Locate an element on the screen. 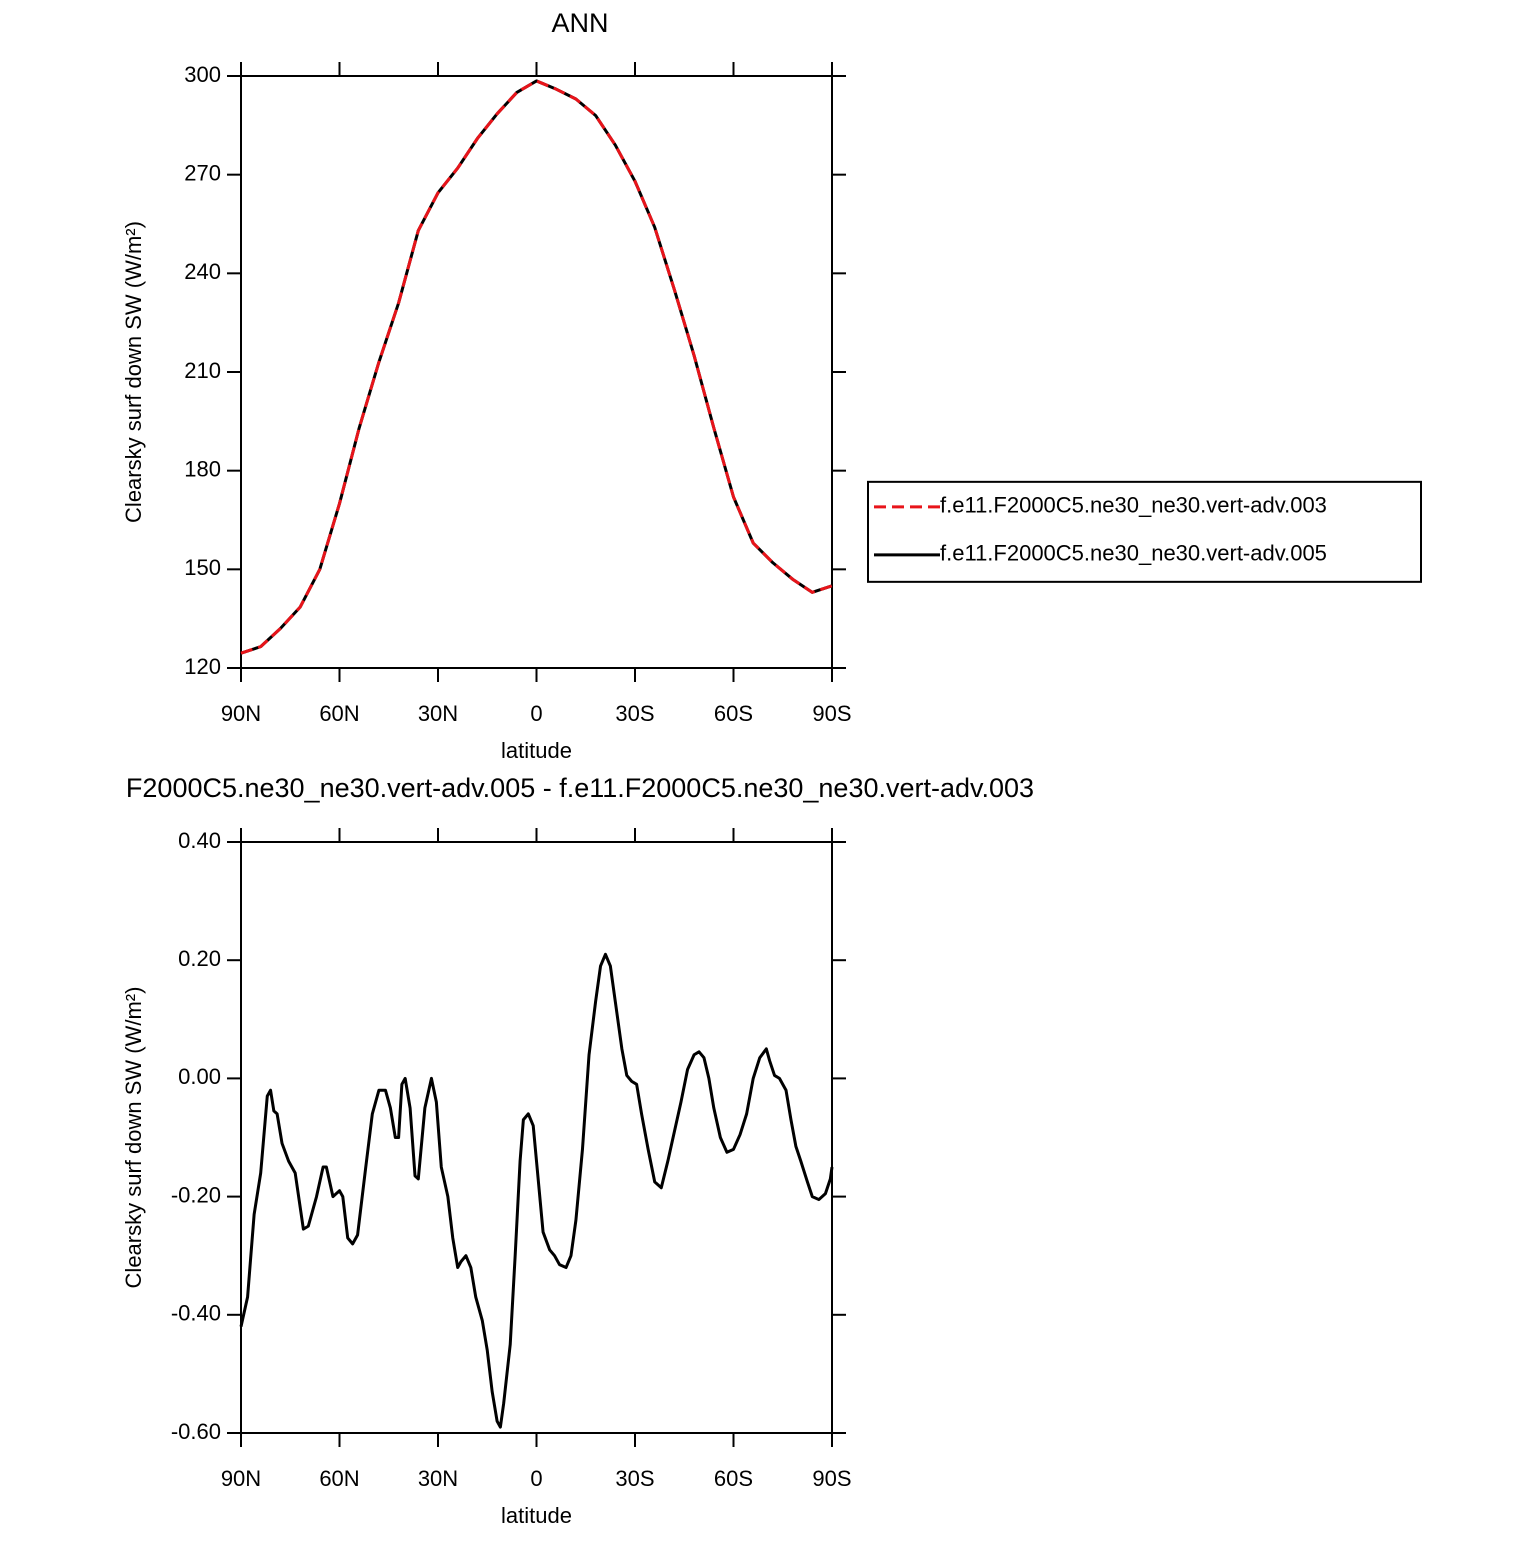  y-tick-label: 0.00 is located at coordinates (199, 1076).